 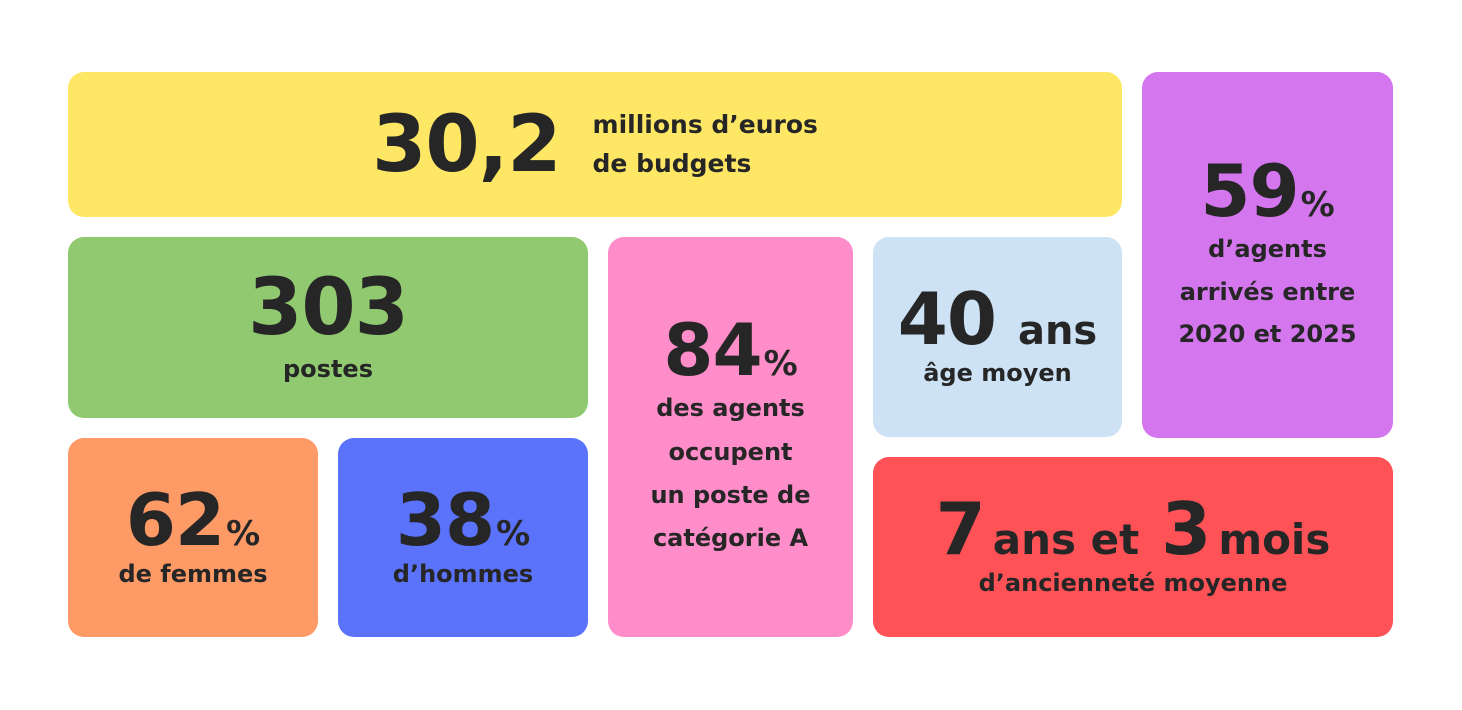 What do you see at coordinates (1066, 539) in the screenshot?
I see `anciennete-years-unit: ans et` at bounding box center [1066, 539].